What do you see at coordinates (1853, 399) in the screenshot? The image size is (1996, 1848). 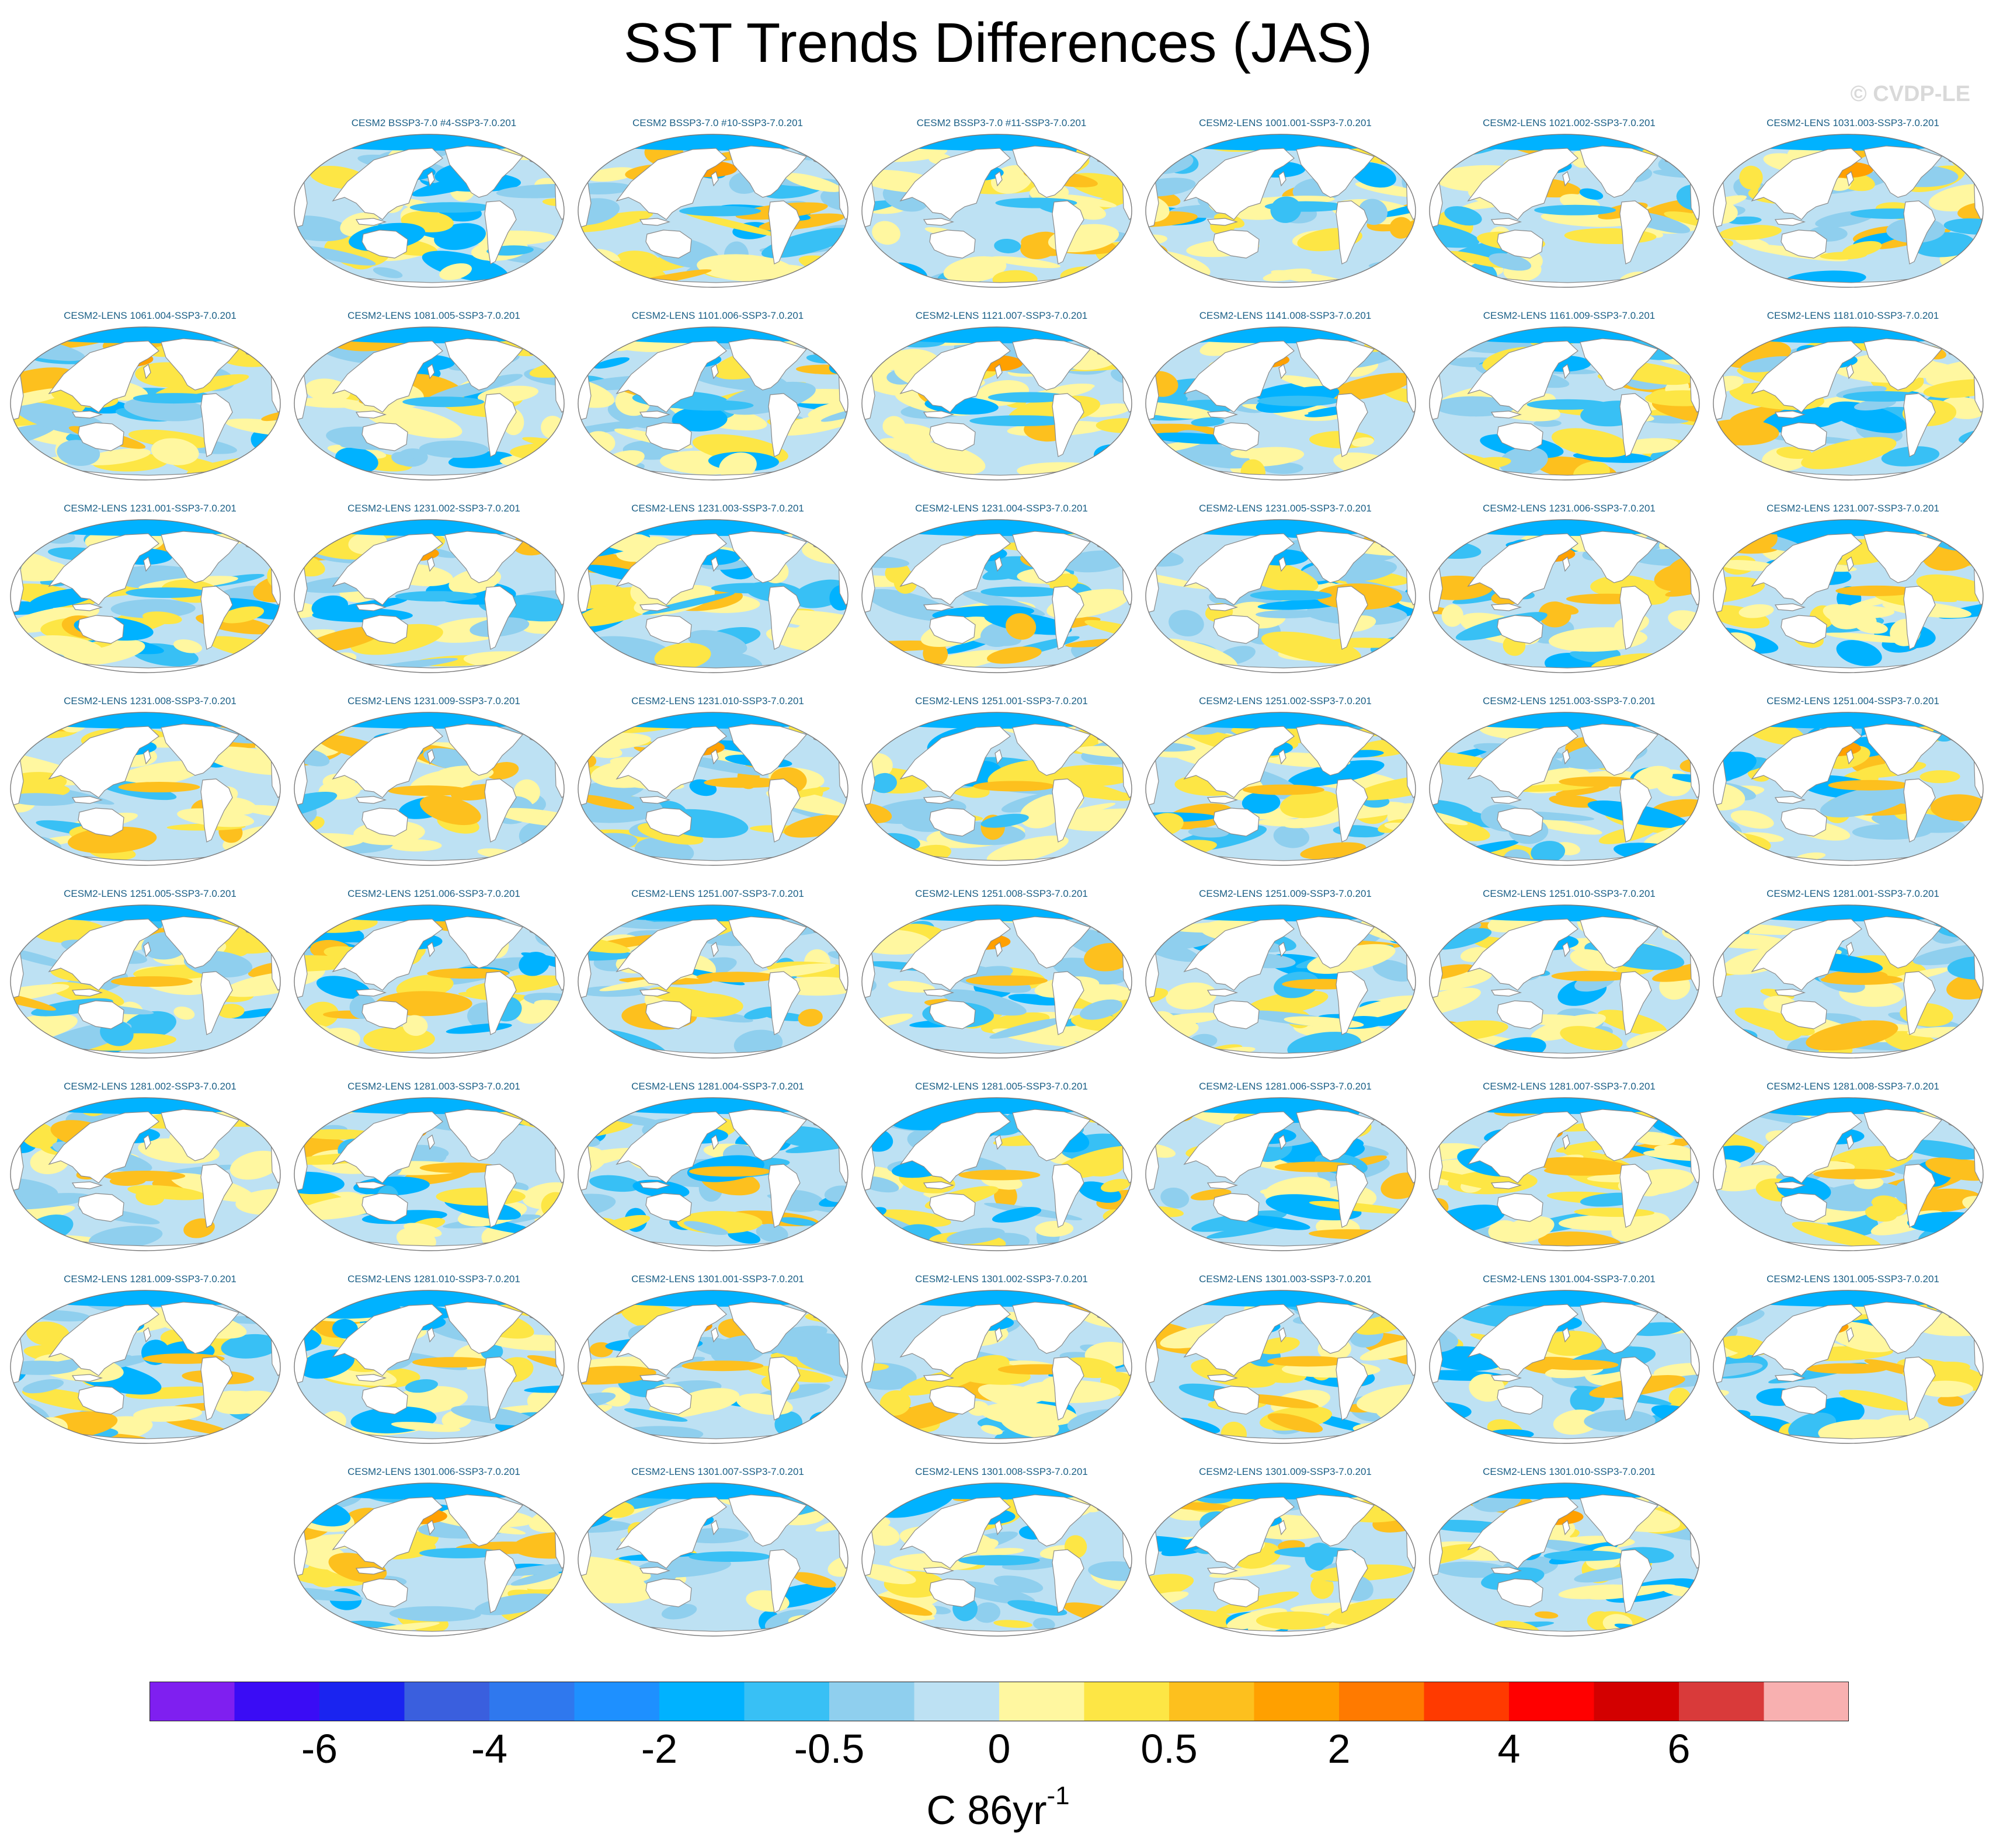 I see `map-panel: CESM2-LENS 1181.010-SSP3-7.0.201` at bounding box center [1853, 399].